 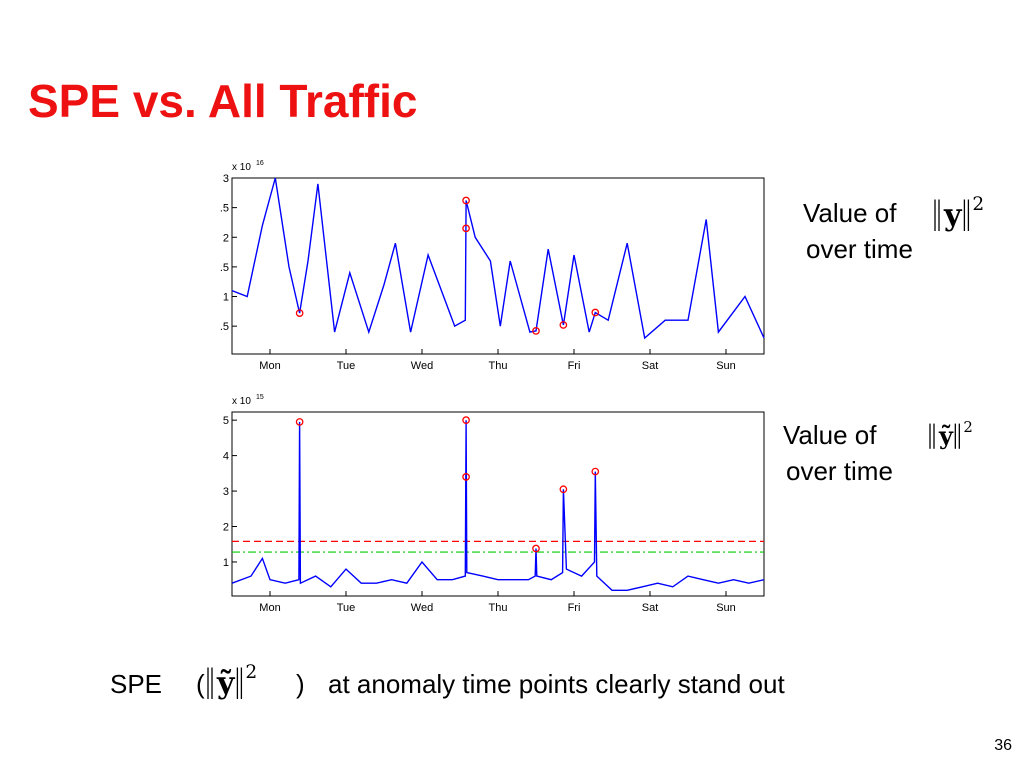 What do you see at coordinates (556, 684) in the screenshot?
I see `caption-text: at anomaly time points clearly stand out` at bounding box center [556, 684].